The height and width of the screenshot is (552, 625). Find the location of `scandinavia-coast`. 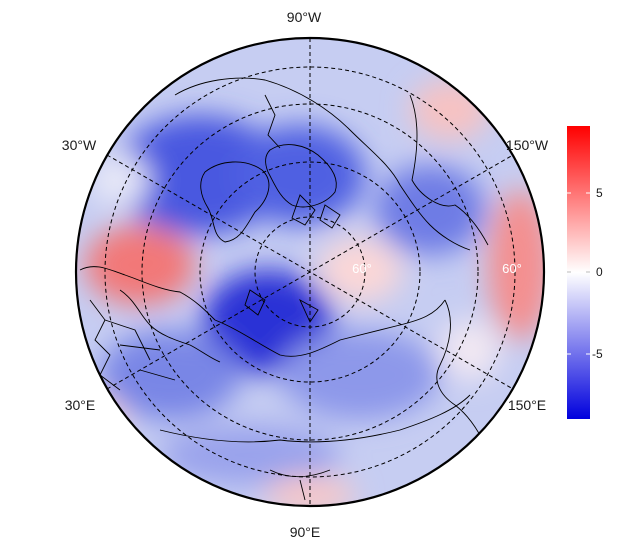

scandinavia-coast is located at coordinates (170, 326).